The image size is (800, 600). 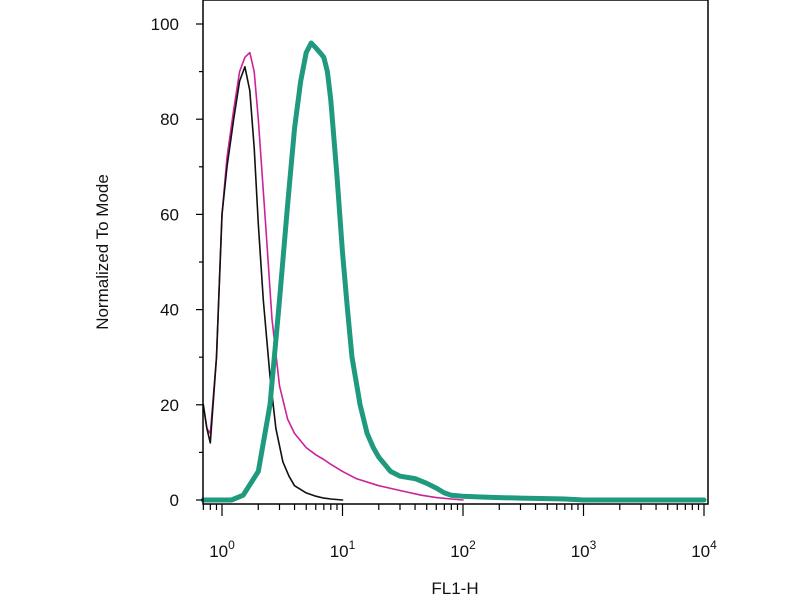 What do you see at coordinates (463, 549) in the screenshot?
I see `x-tick-label: 10²` at bounding box center [463, 549].